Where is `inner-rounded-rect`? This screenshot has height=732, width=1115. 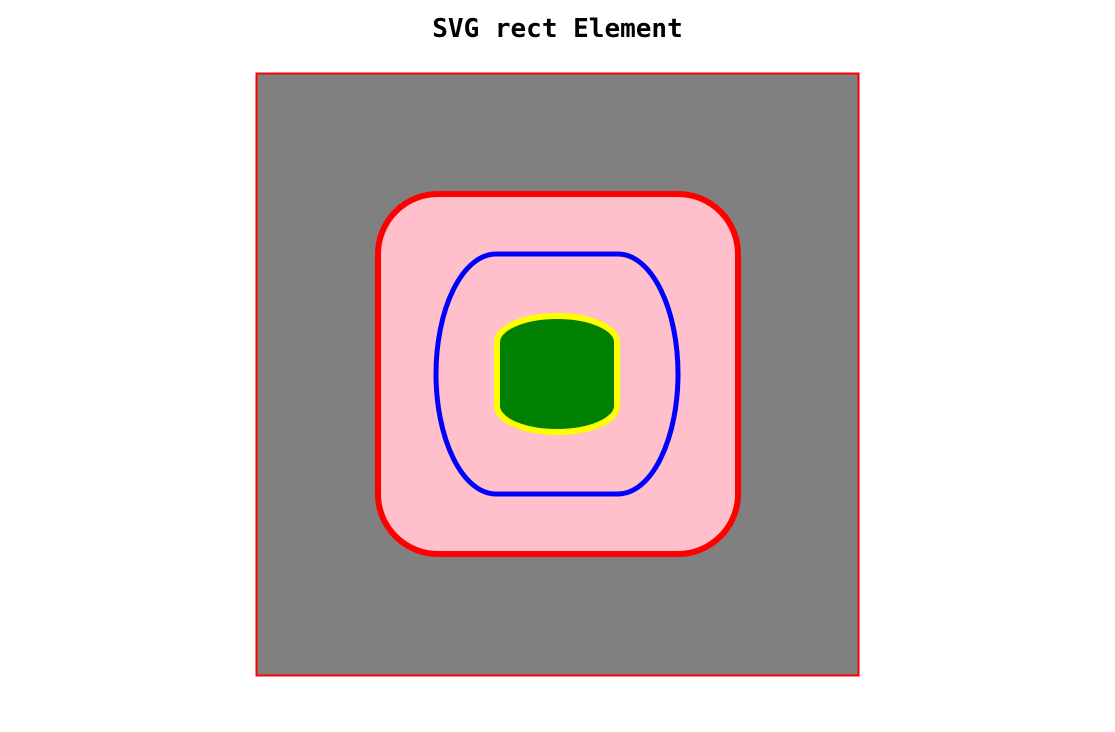
inner-rounded-rect is located at coordinates (557, 374).